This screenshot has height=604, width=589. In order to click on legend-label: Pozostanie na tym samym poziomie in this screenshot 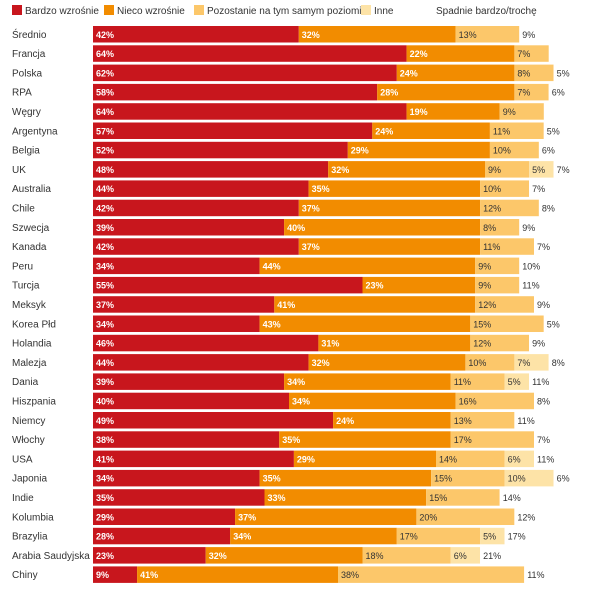, I will do `click(287, 11)`.